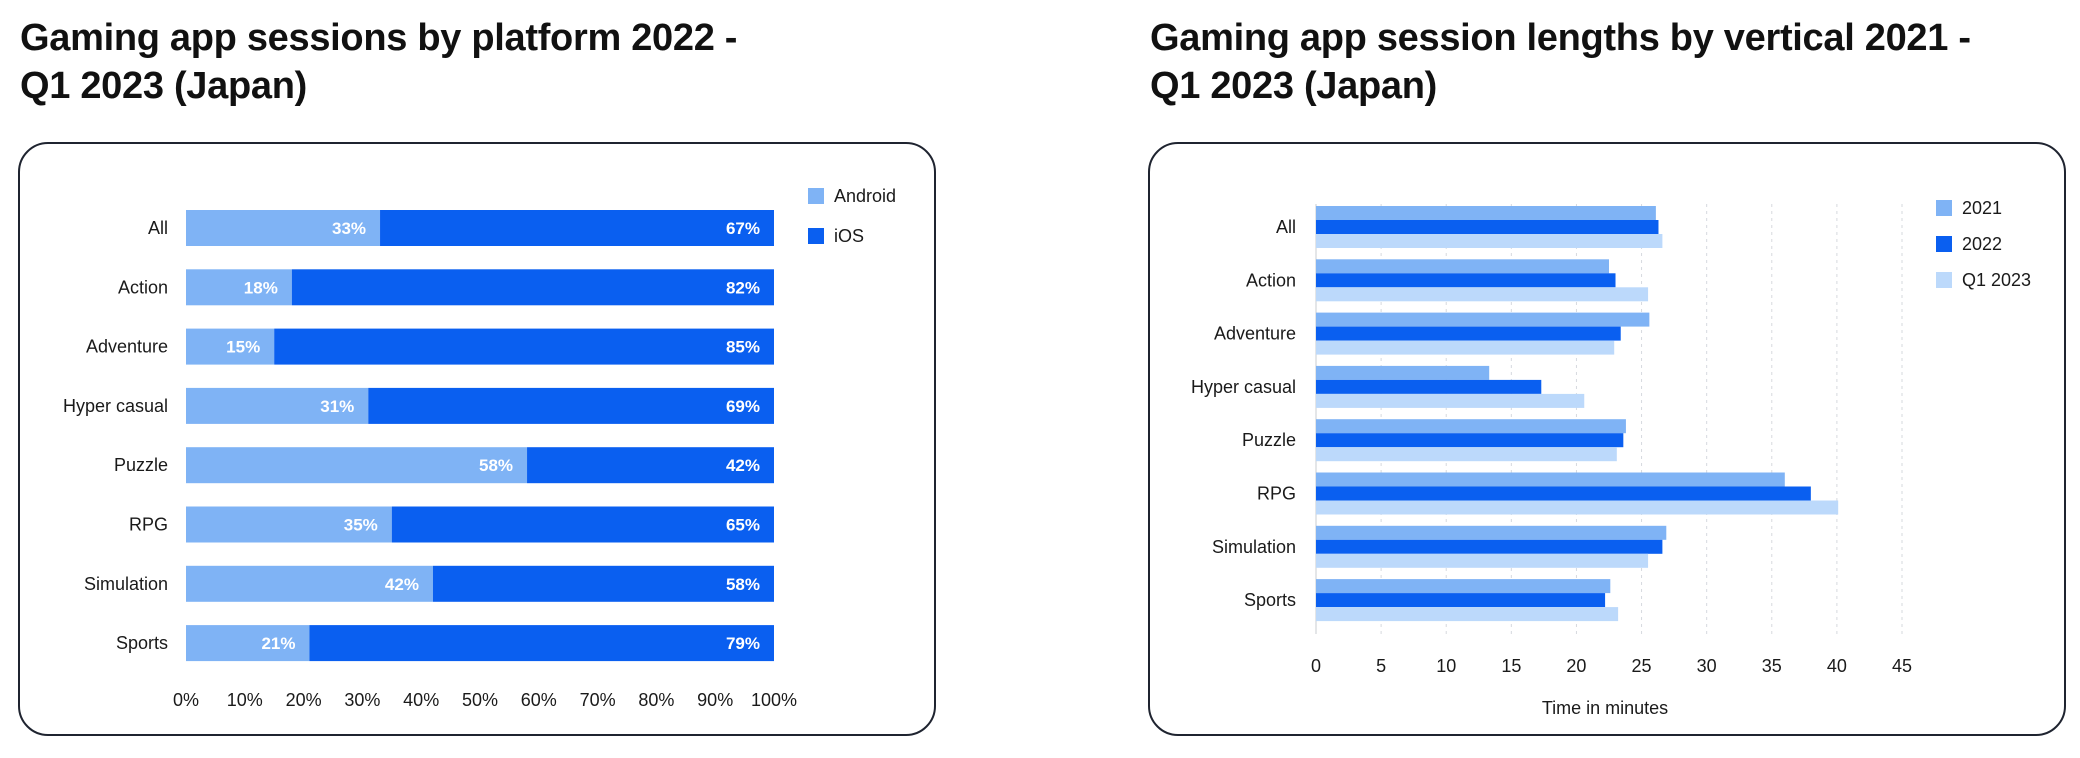 This screenshot has height=758, width=2080. I want to click on x-tick-label: 100%, so click(774, 700).